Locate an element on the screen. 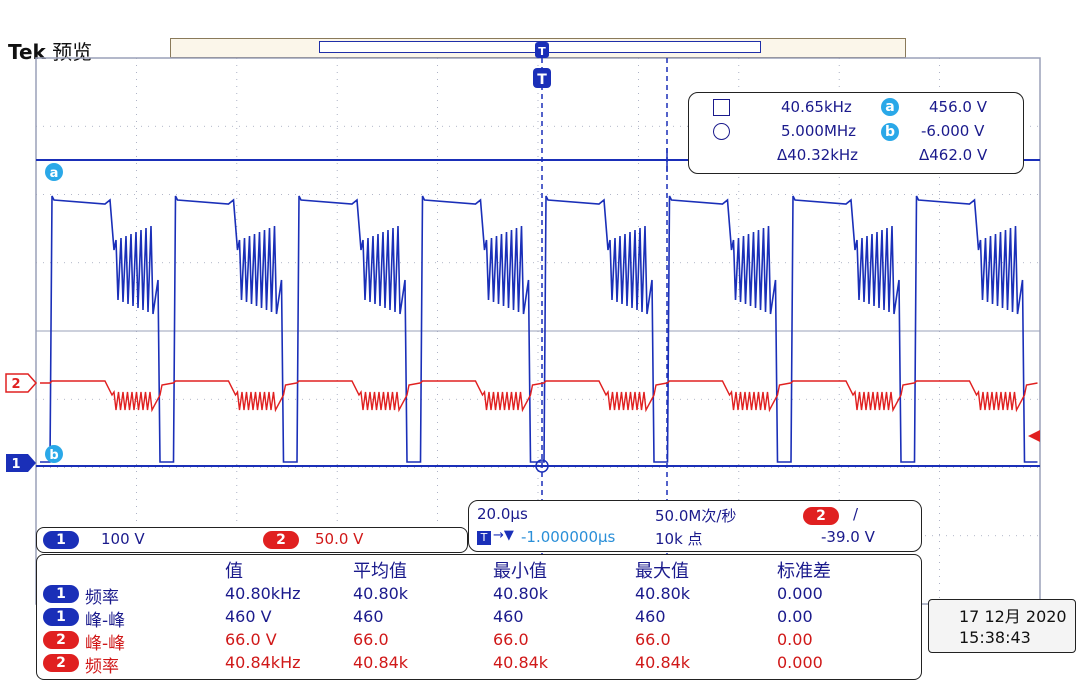  sample-rate: 50.0M次/秒 is located at coordinates (696, 516).